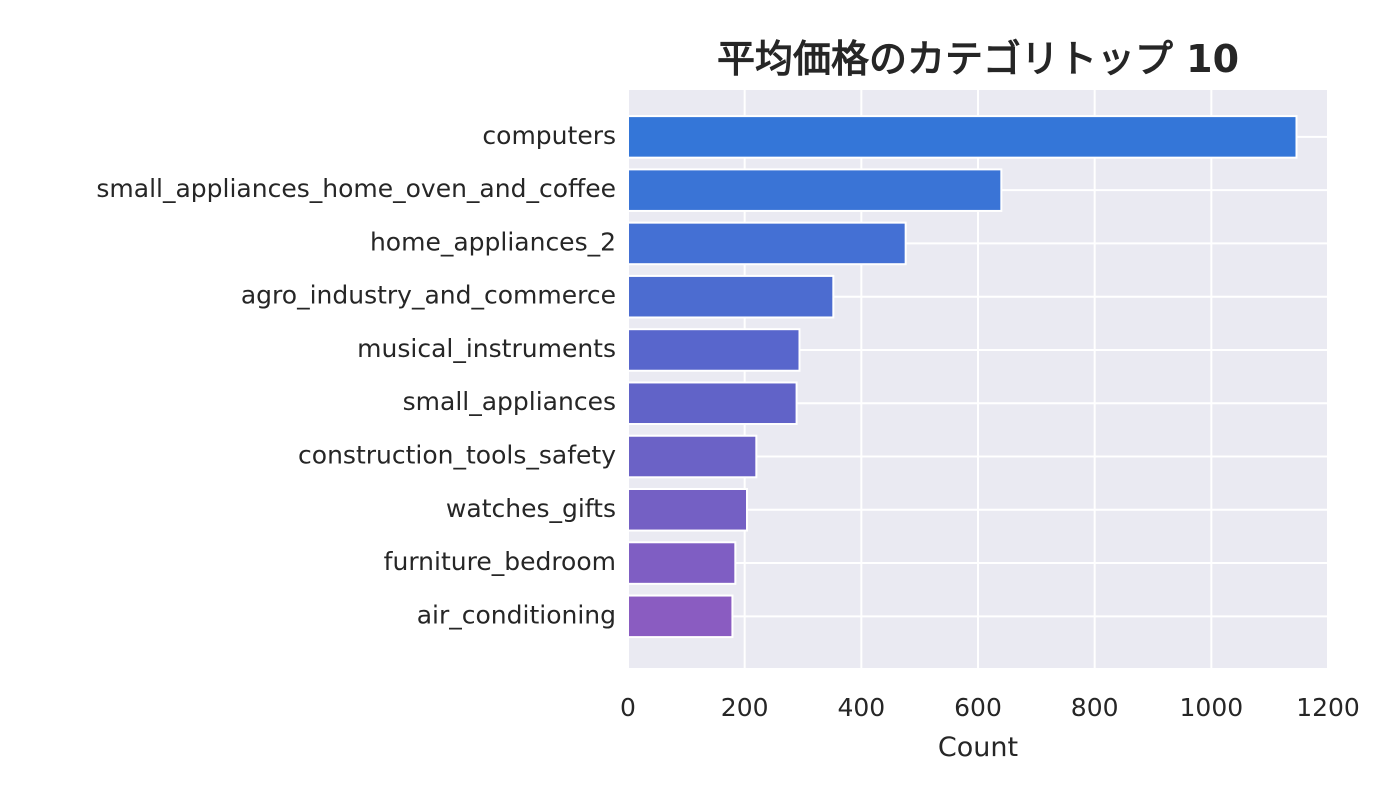  I want to click on bar-musical_instruments, so click(714, 350).